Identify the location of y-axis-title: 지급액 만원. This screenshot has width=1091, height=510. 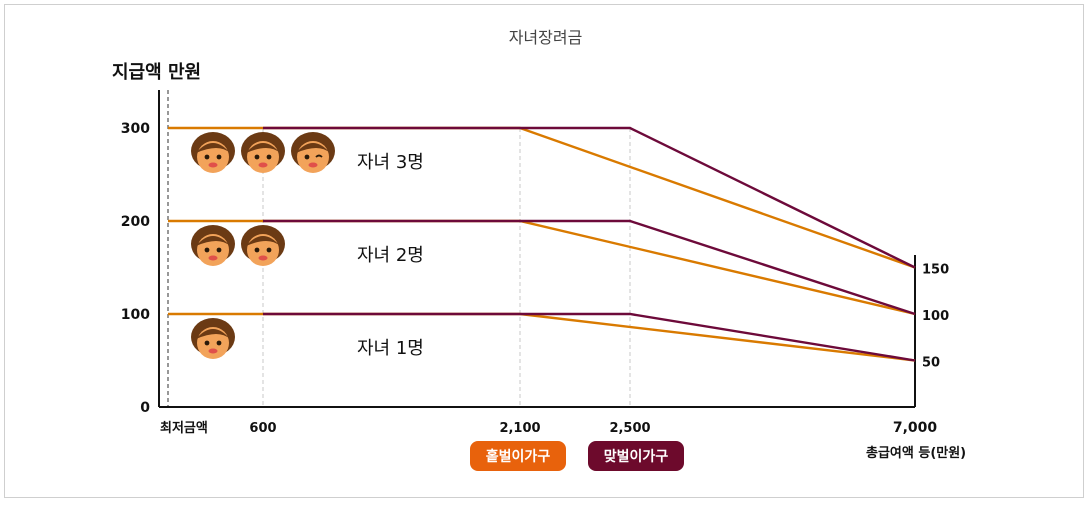
(157, 72).